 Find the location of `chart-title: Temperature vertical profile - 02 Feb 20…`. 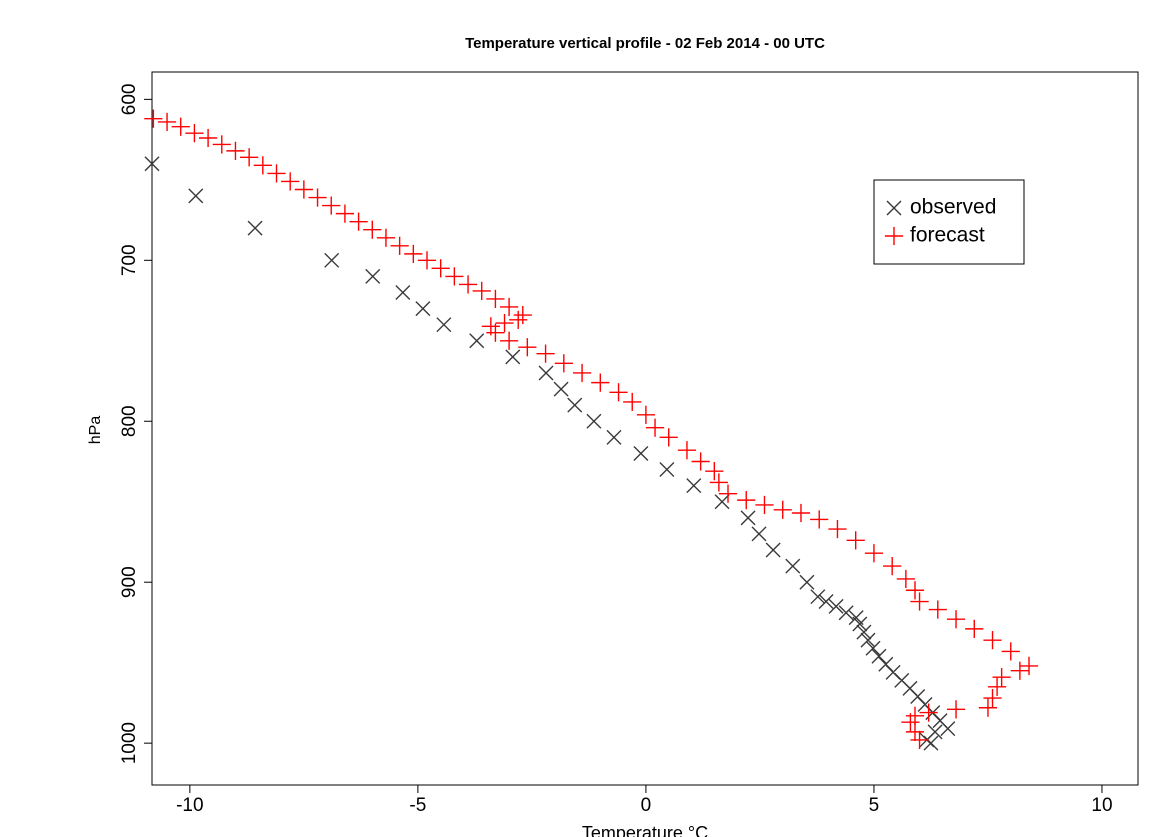

chart-title: Temperature vertical profile - 02 Feb 20… is located at coordinates (645, 43).